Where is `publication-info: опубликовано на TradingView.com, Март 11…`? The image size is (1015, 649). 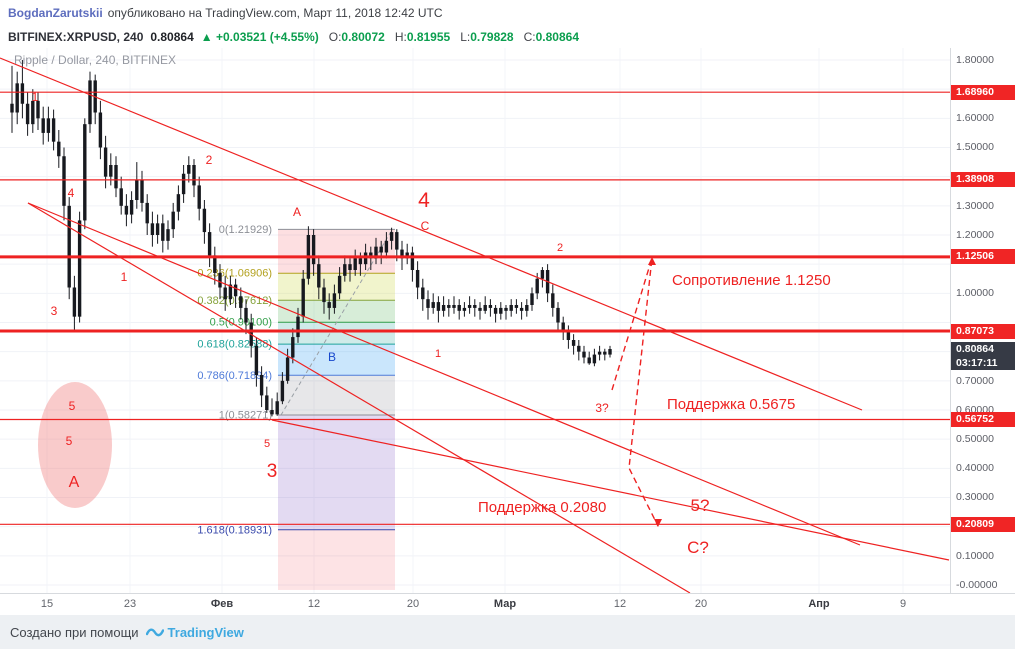
publication-info: опубликовано на TradingView.com, Март 11… is located at coordinates (275, 13).